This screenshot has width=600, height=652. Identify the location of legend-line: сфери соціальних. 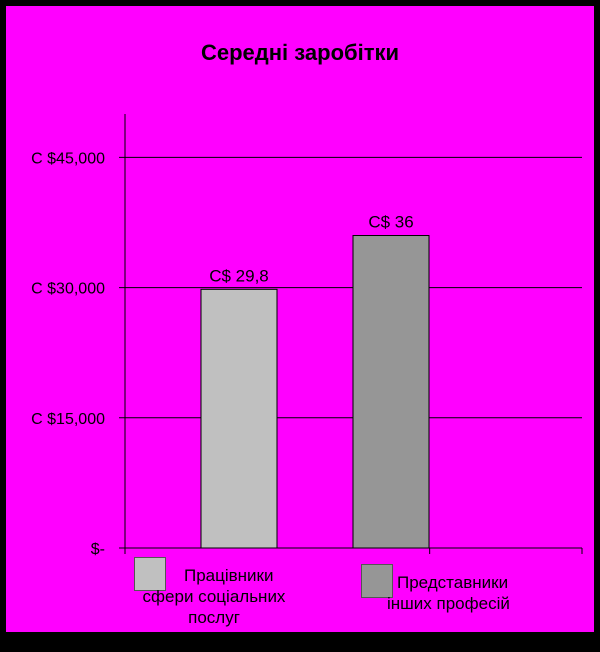
(214, 596).